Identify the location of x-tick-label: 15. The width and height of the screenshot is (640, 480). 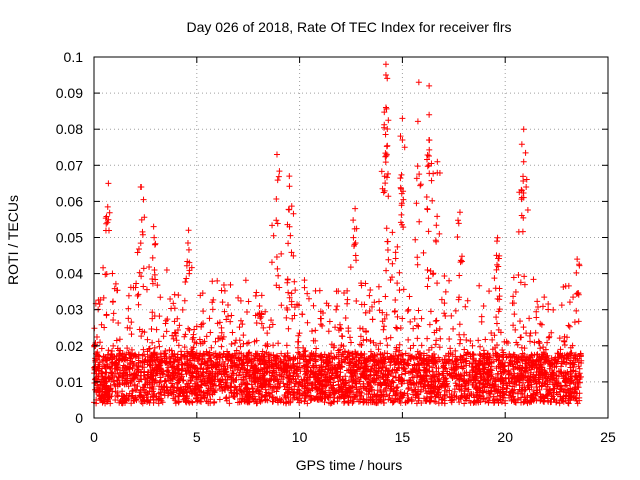
(403, 437).